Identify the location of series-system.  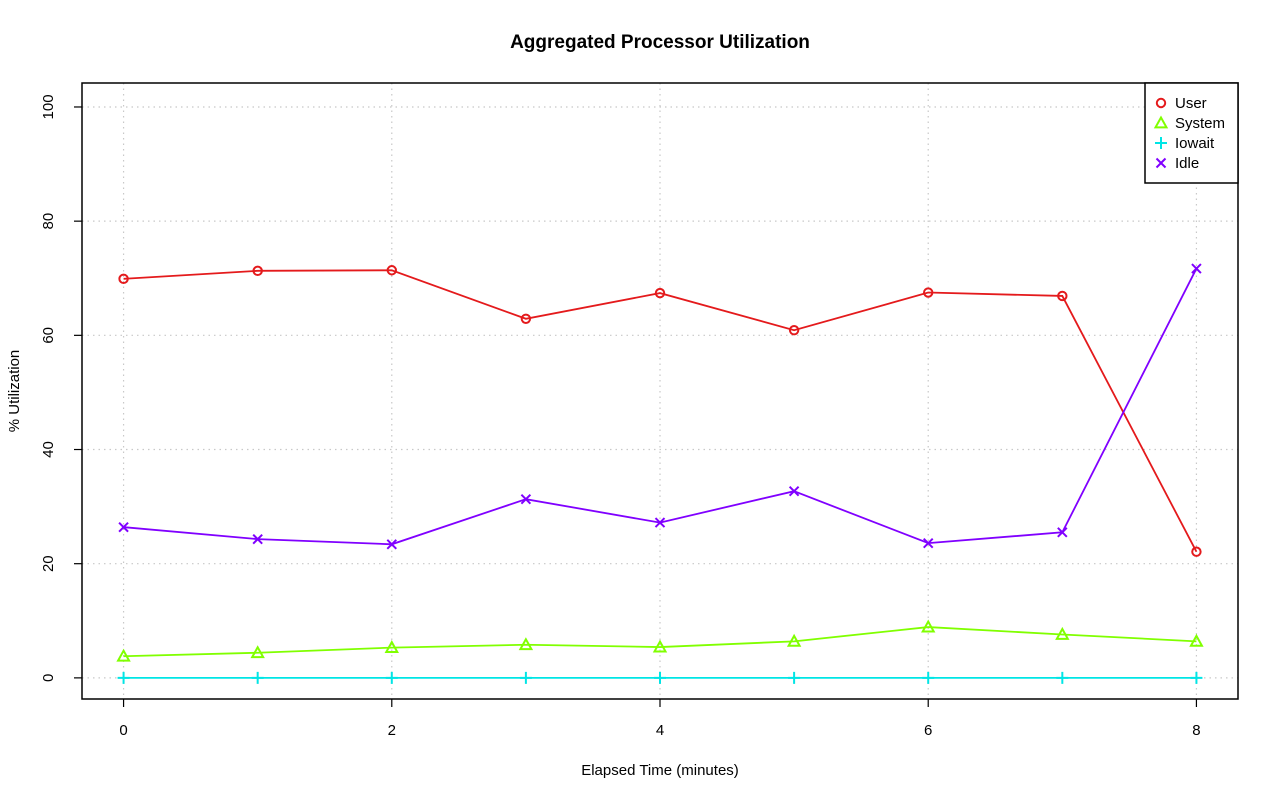
(660, 640).